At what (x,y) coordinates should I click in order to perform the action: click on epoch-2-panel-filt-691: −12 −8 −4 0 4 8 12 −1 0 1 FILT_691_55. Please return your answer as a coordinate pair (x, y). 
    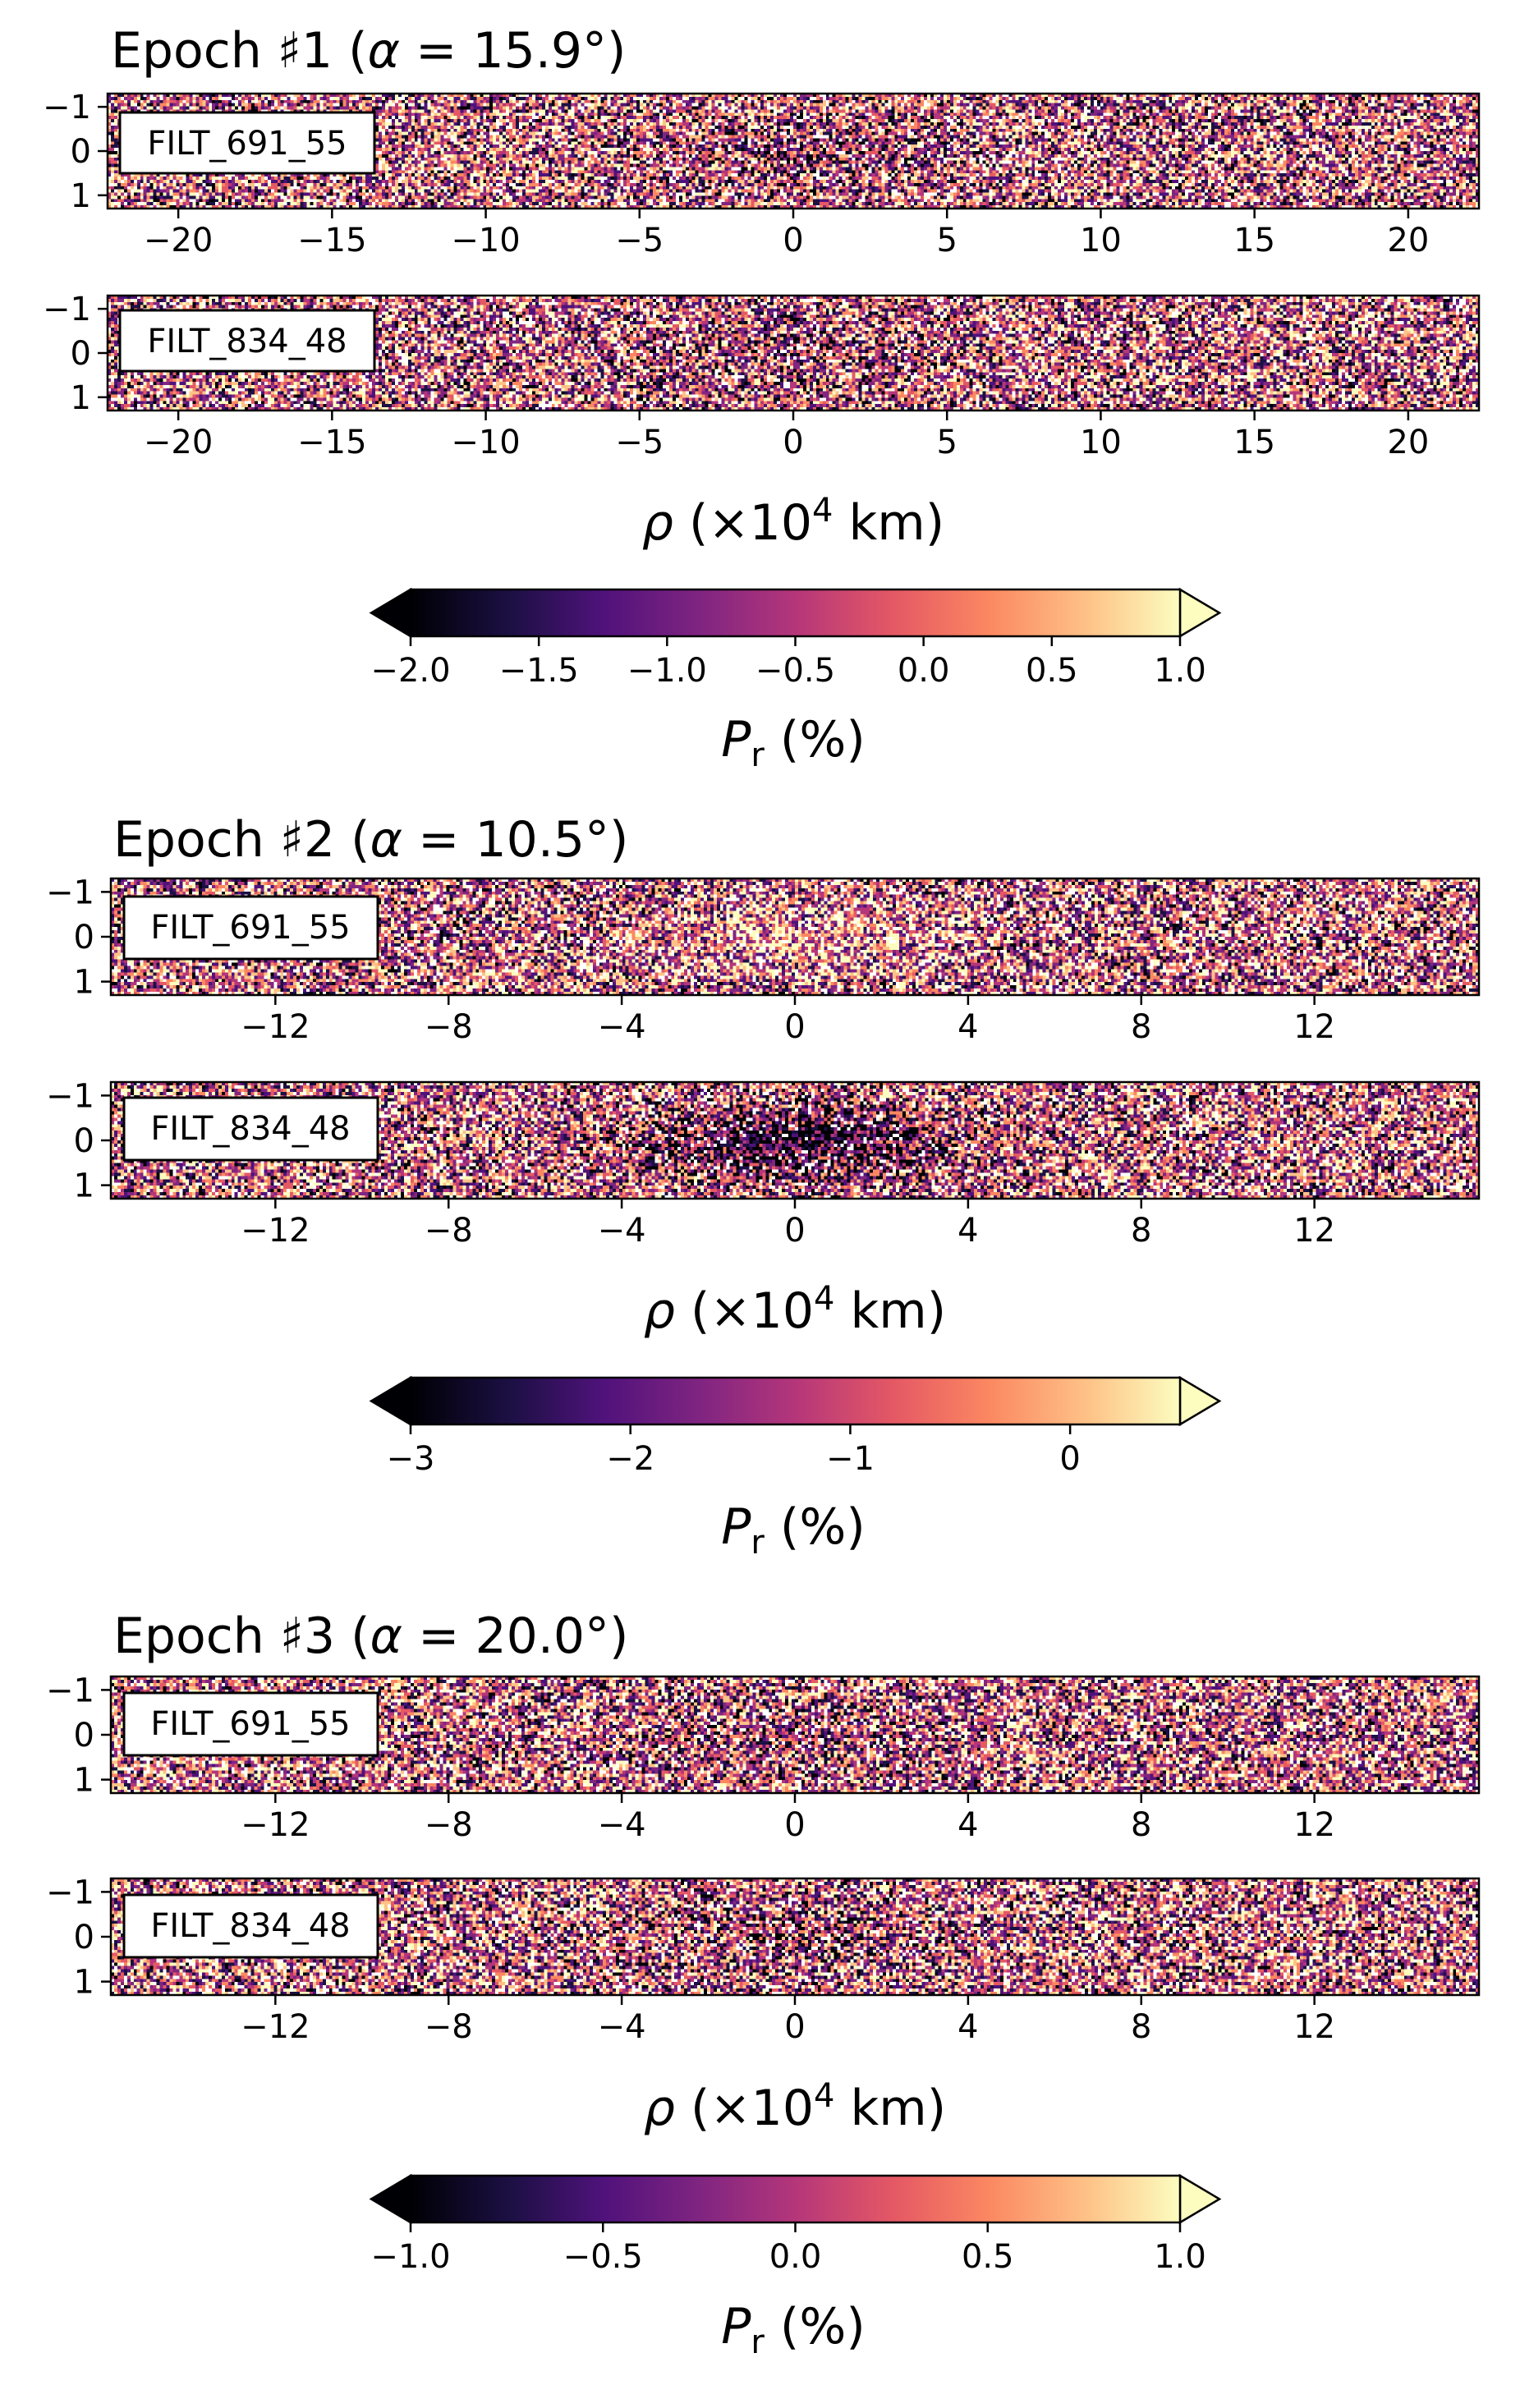
    Looking at the image, I should click on (763, 960).